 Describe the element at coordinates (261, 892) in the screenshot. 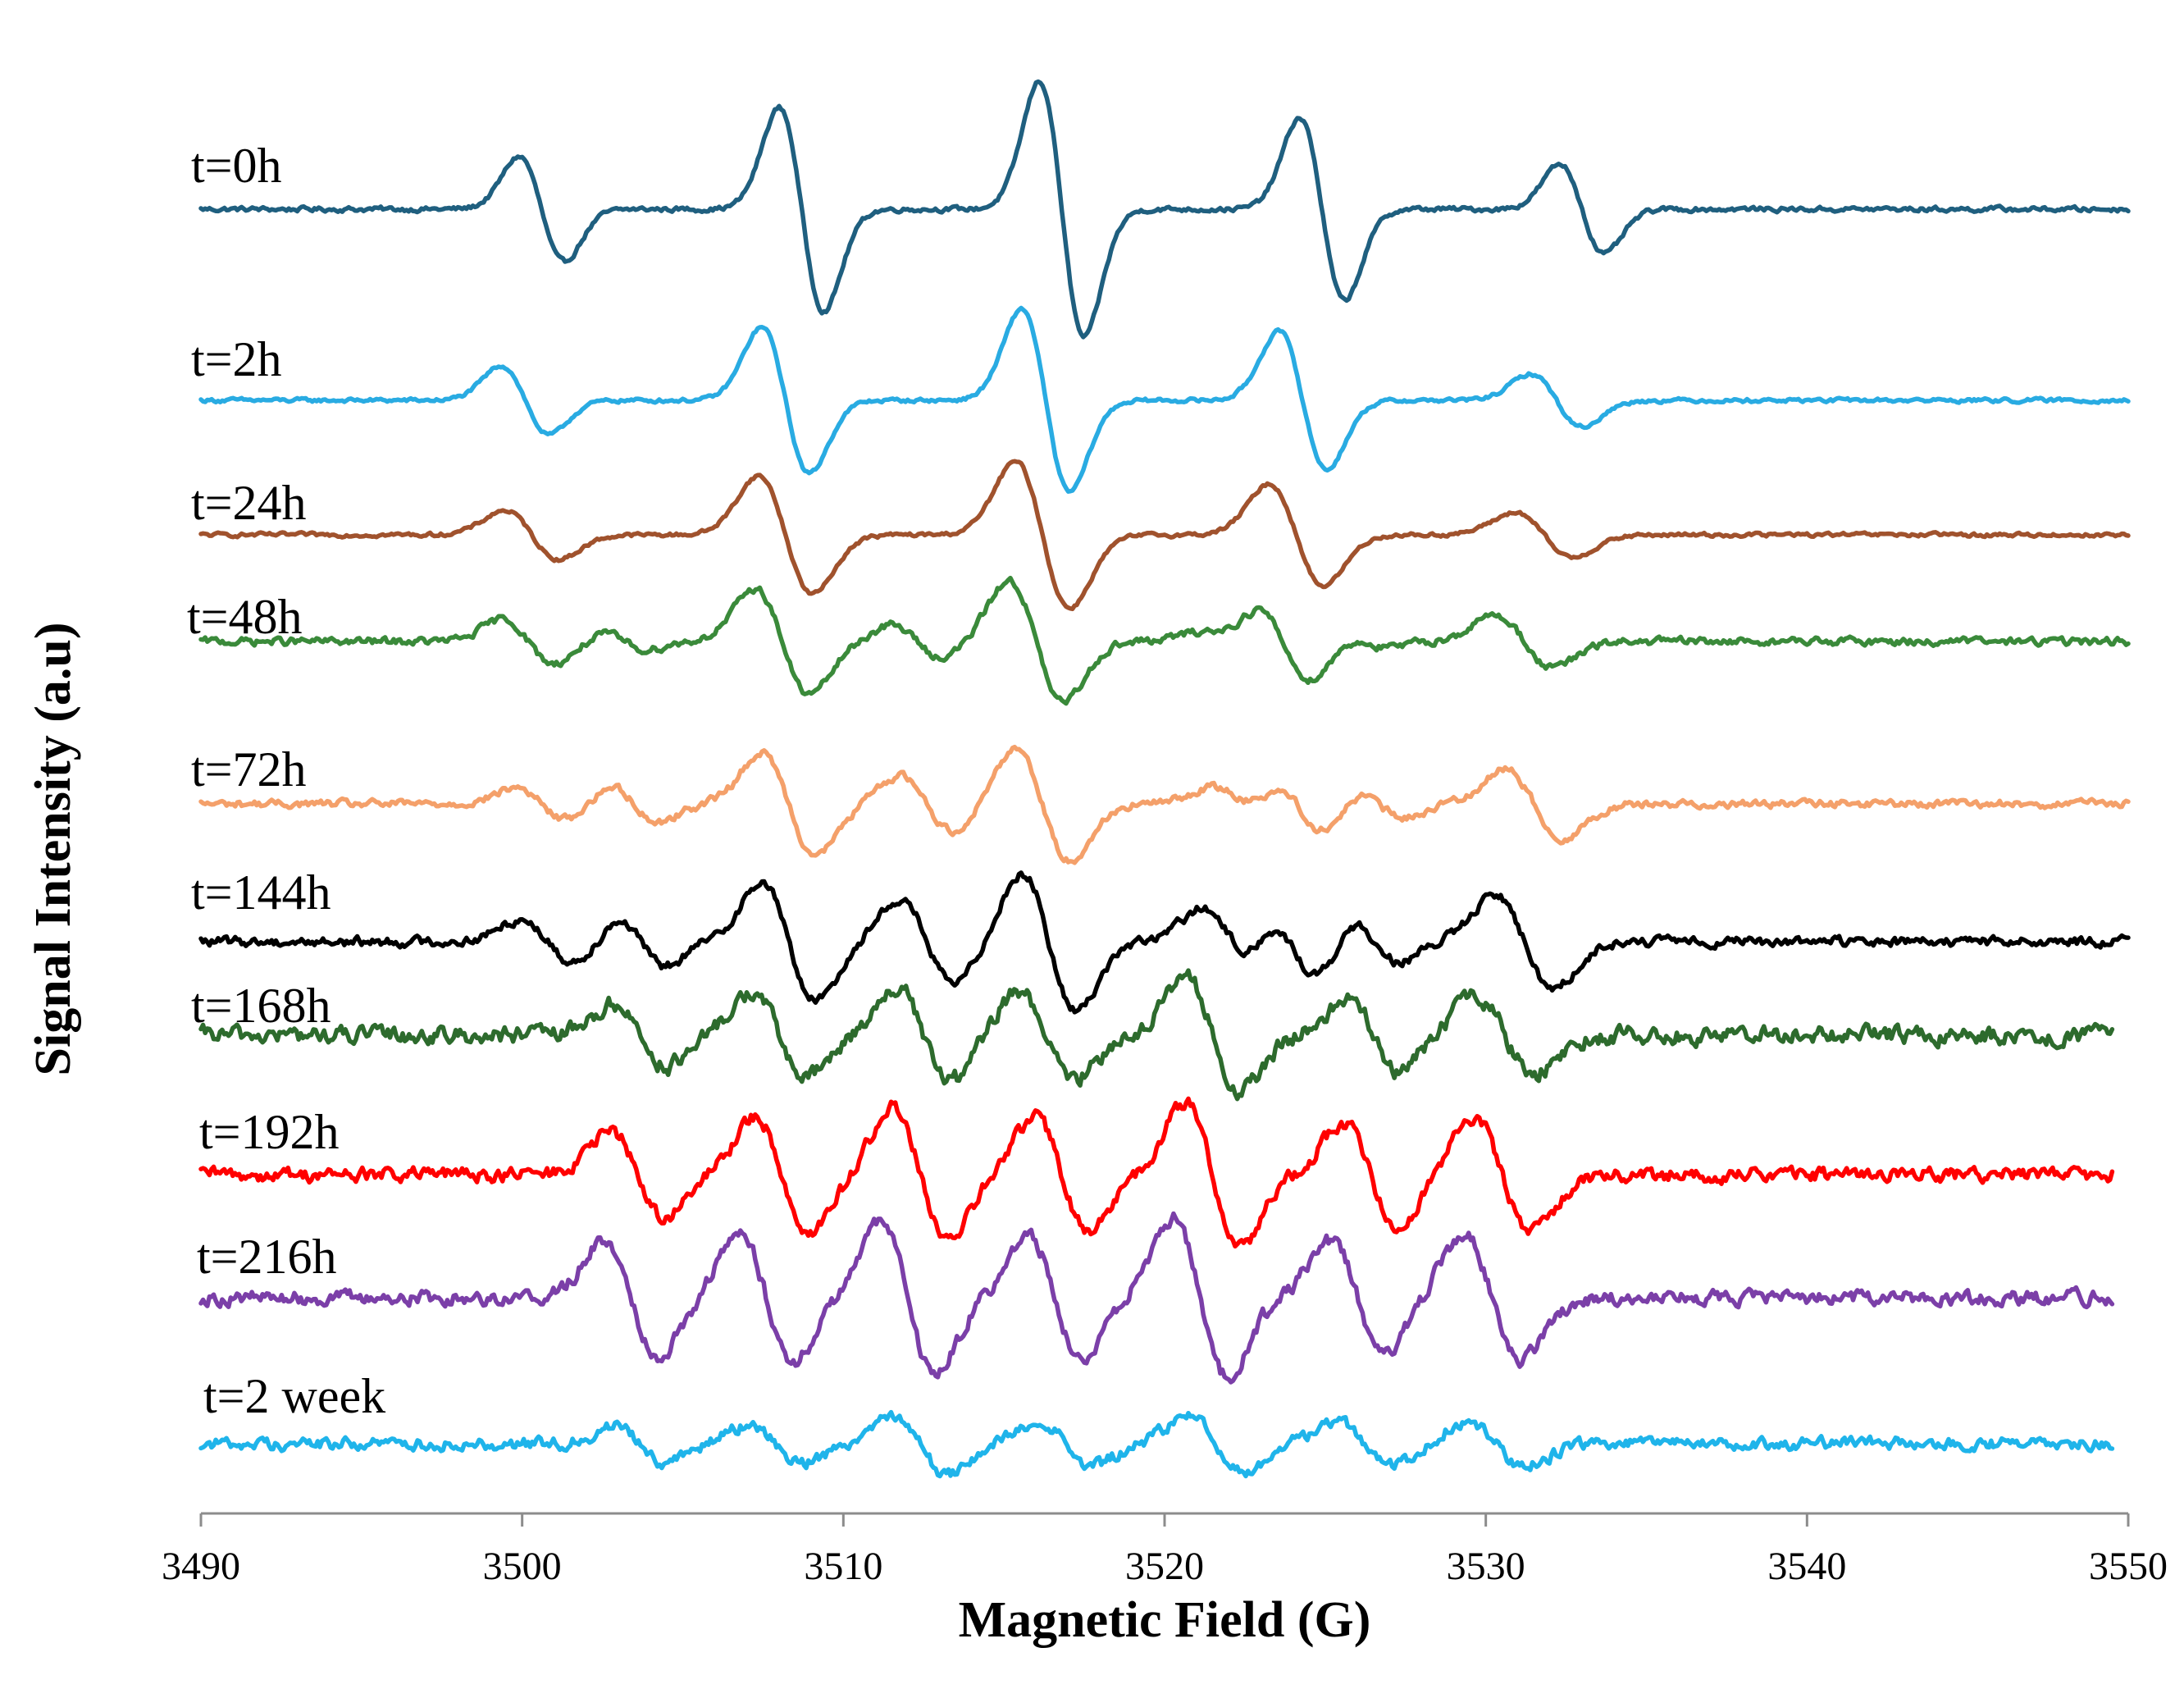

I see `series-label: t=144h` at that location.